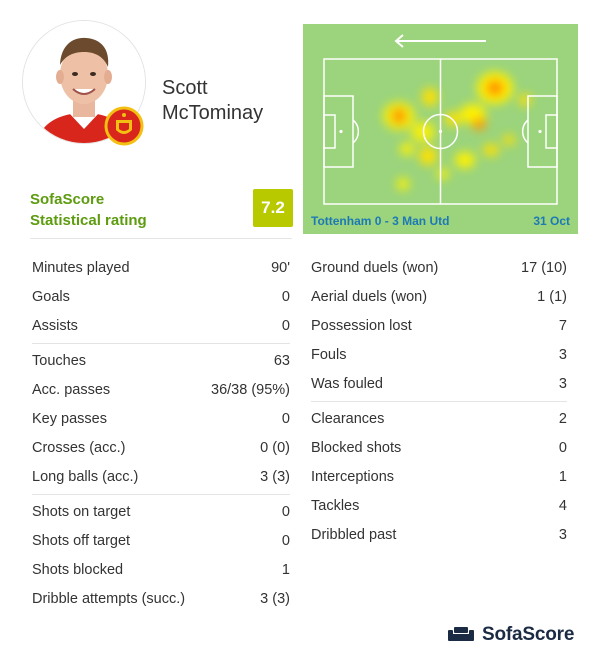 The image size is (597, 655). Describe the element at coordinates (439, 297) in the screenshot. I see `stat-row: Aerial duels (won) 1 (1)` at that location.